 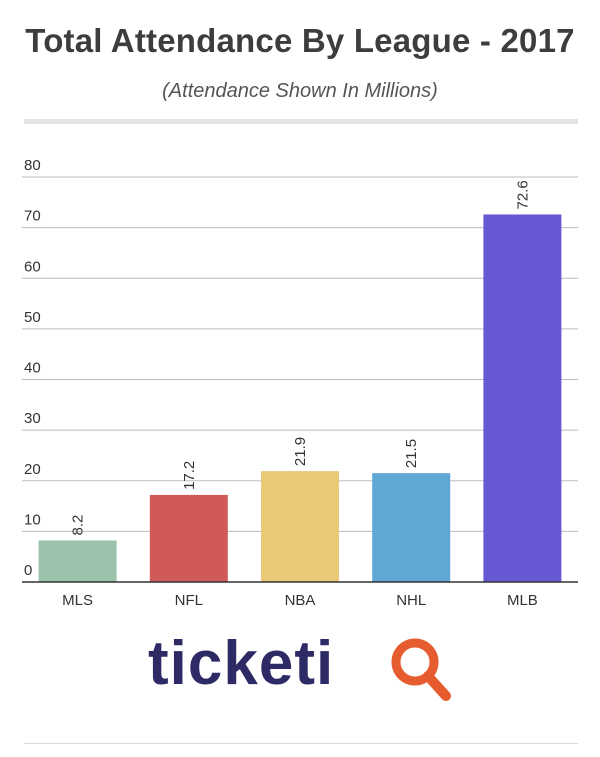 I want to click on y-tick-label: 60, so click(x=32, y=266).